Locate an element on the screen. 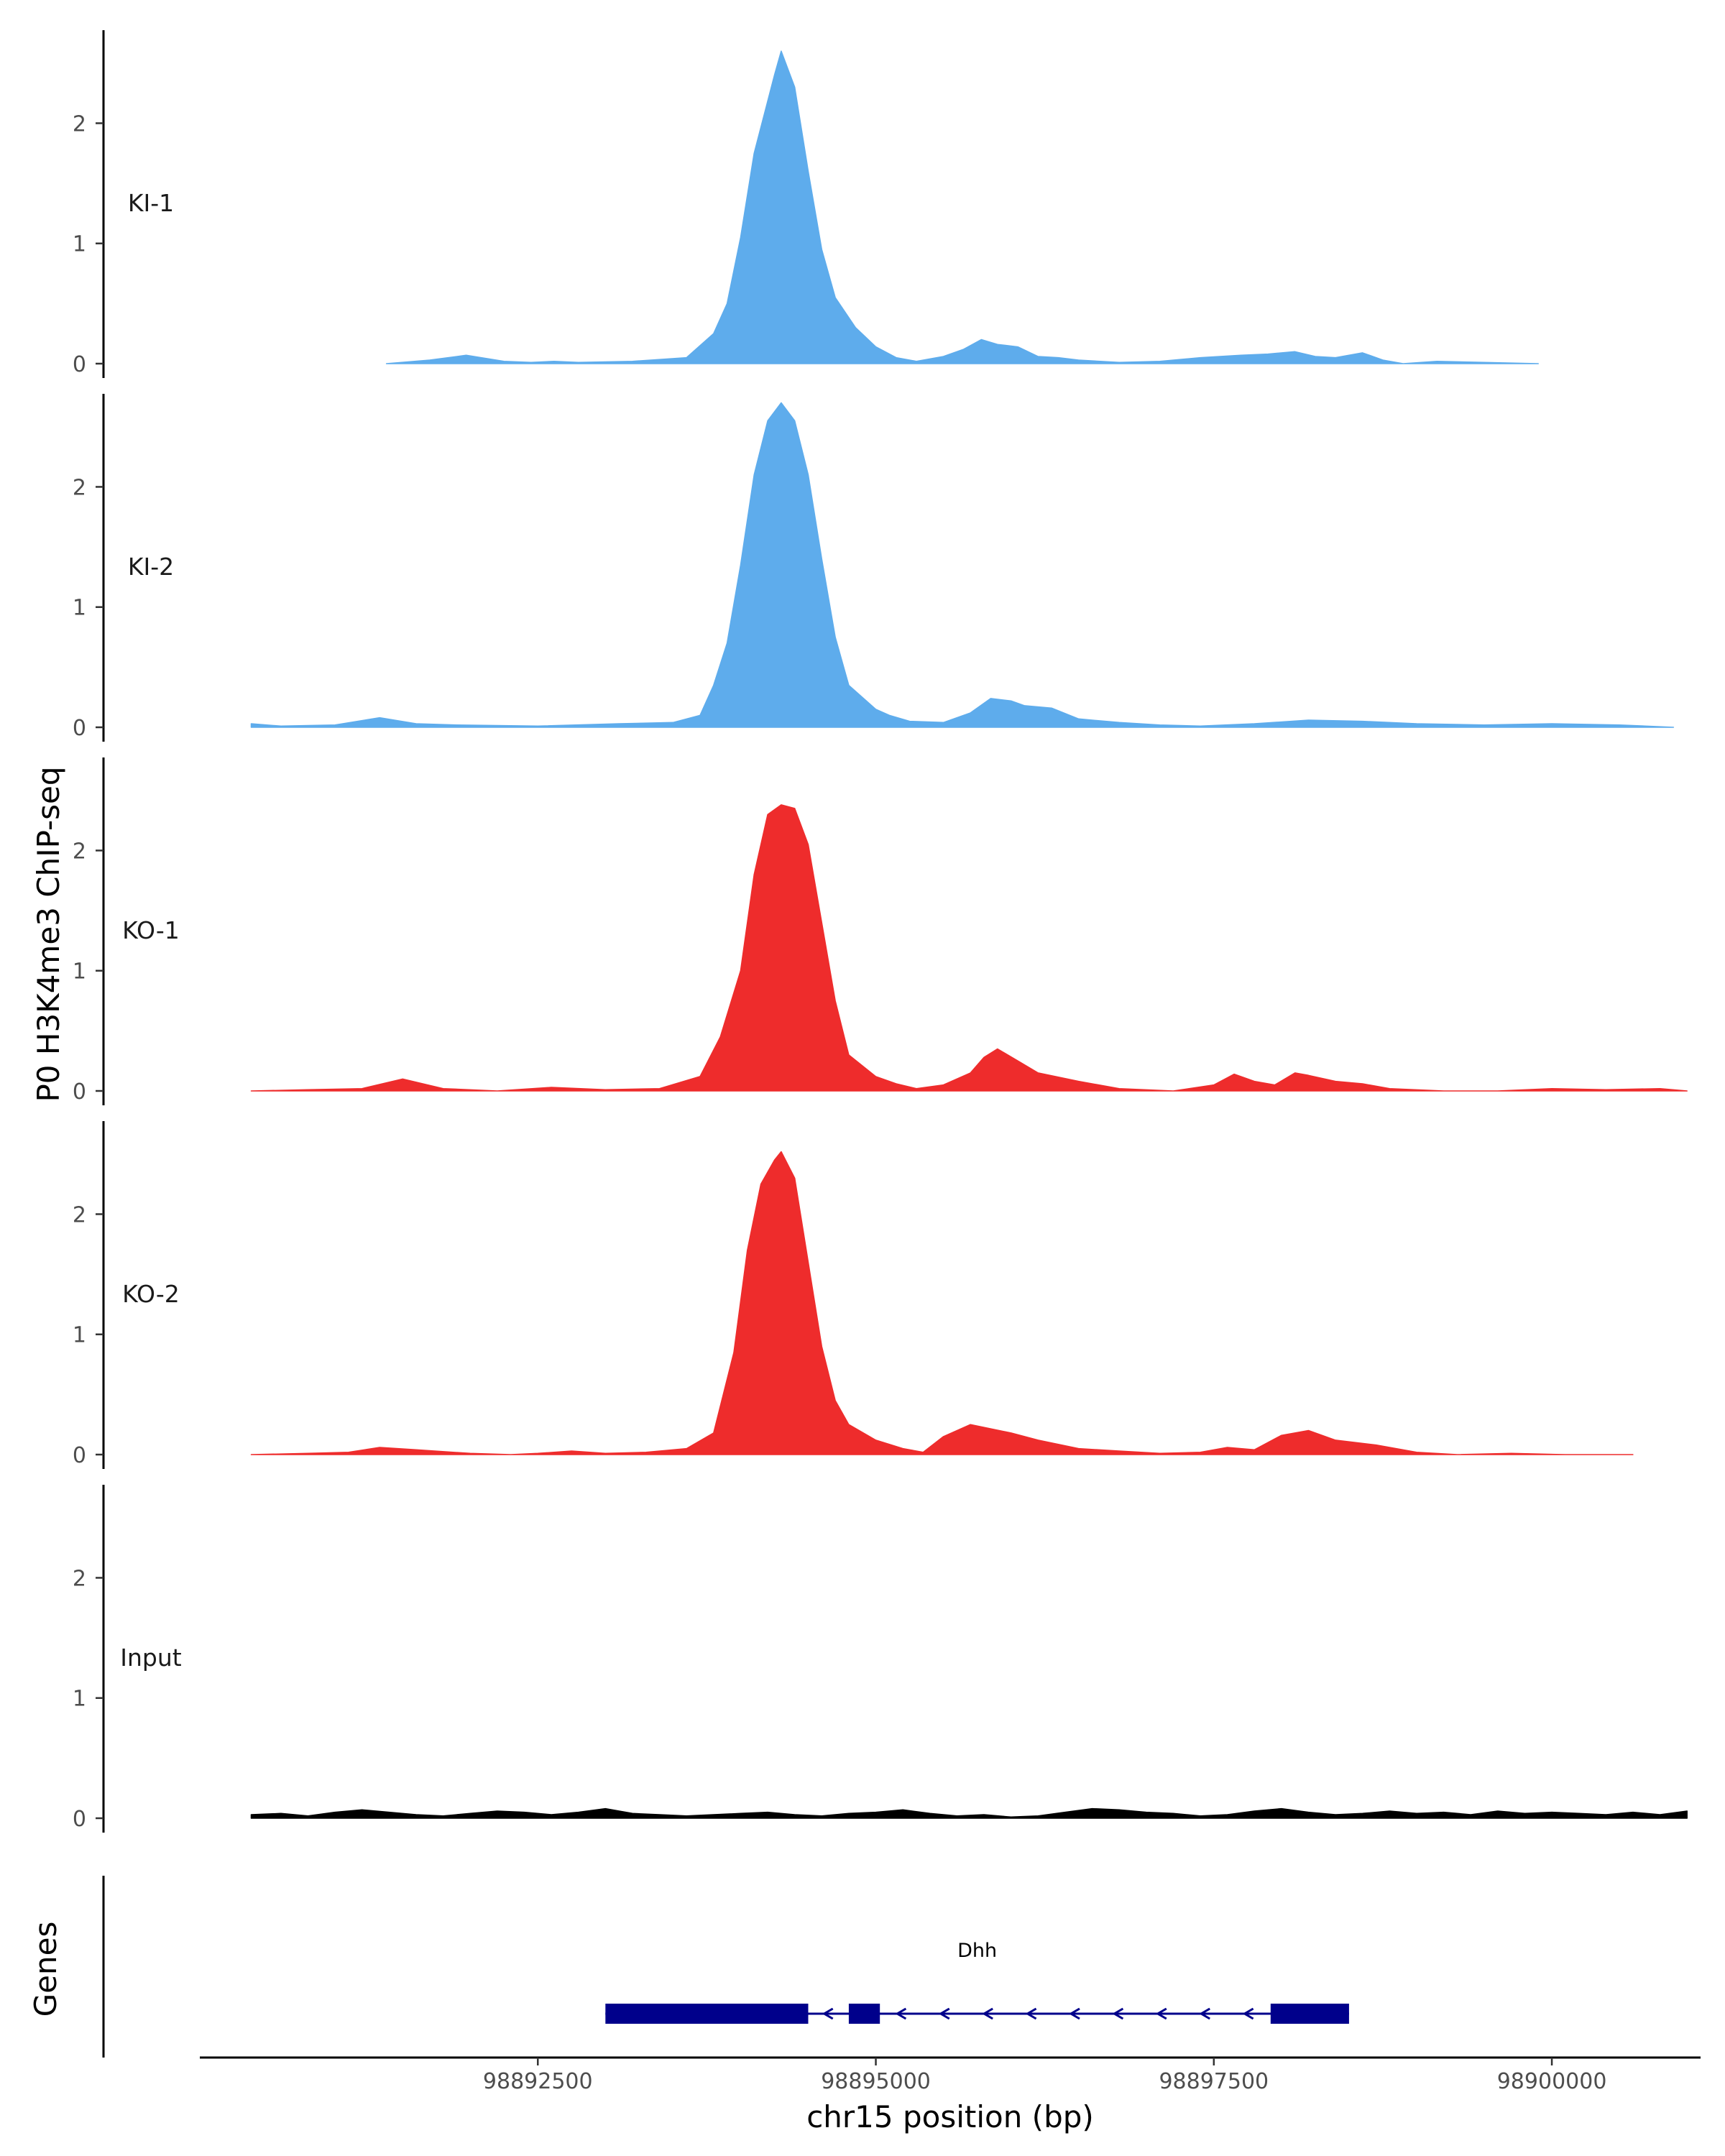 This screenshot has height=2156, width=1725. track-label: KO-2 is located at coordinates (151, 1294).